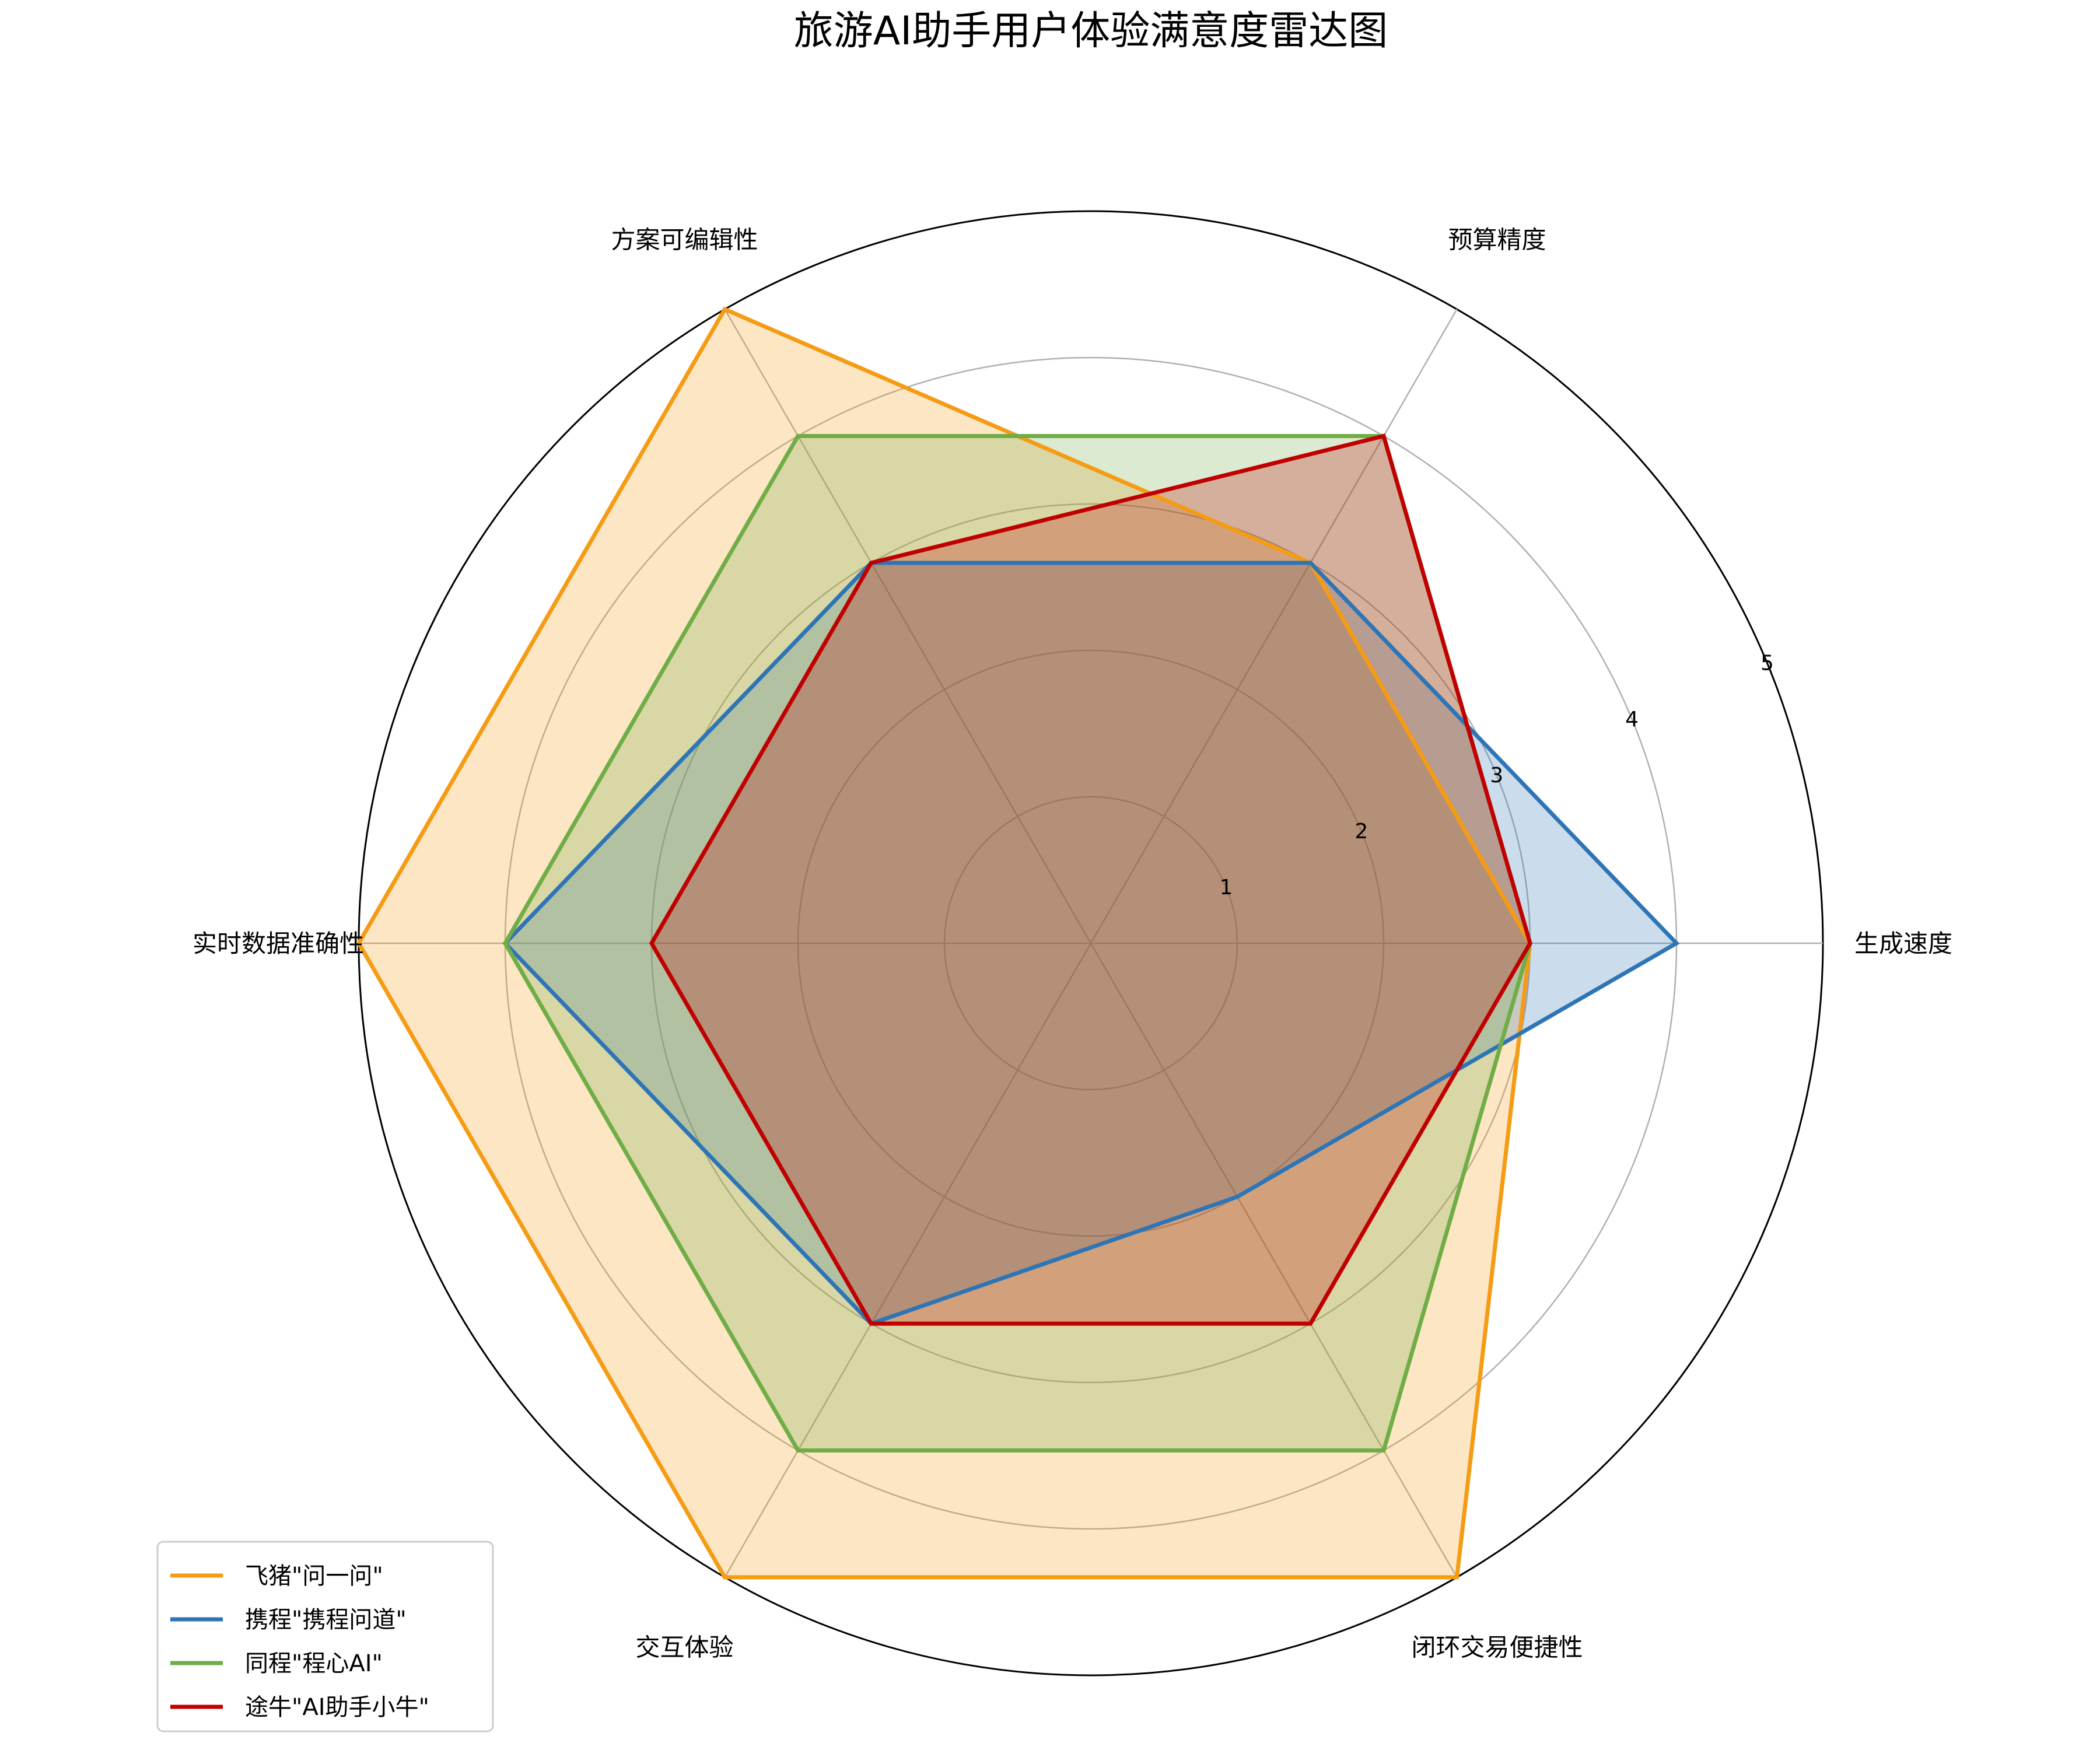  I want to click on legend-box, so click(325, 1636).